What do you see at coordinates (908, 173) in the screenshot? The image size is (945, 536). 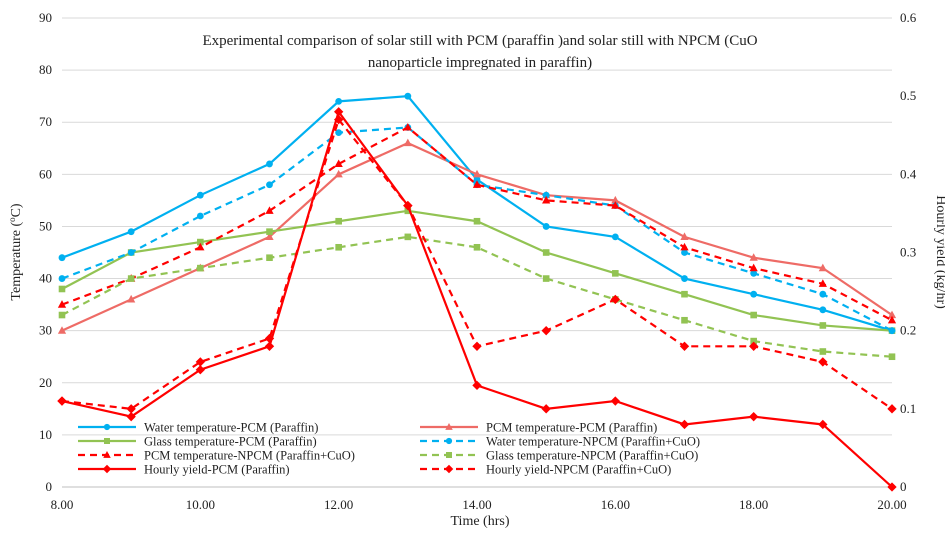 I see `y-axis-right-tick-label: 0.4` at bounding box center [908, 173].